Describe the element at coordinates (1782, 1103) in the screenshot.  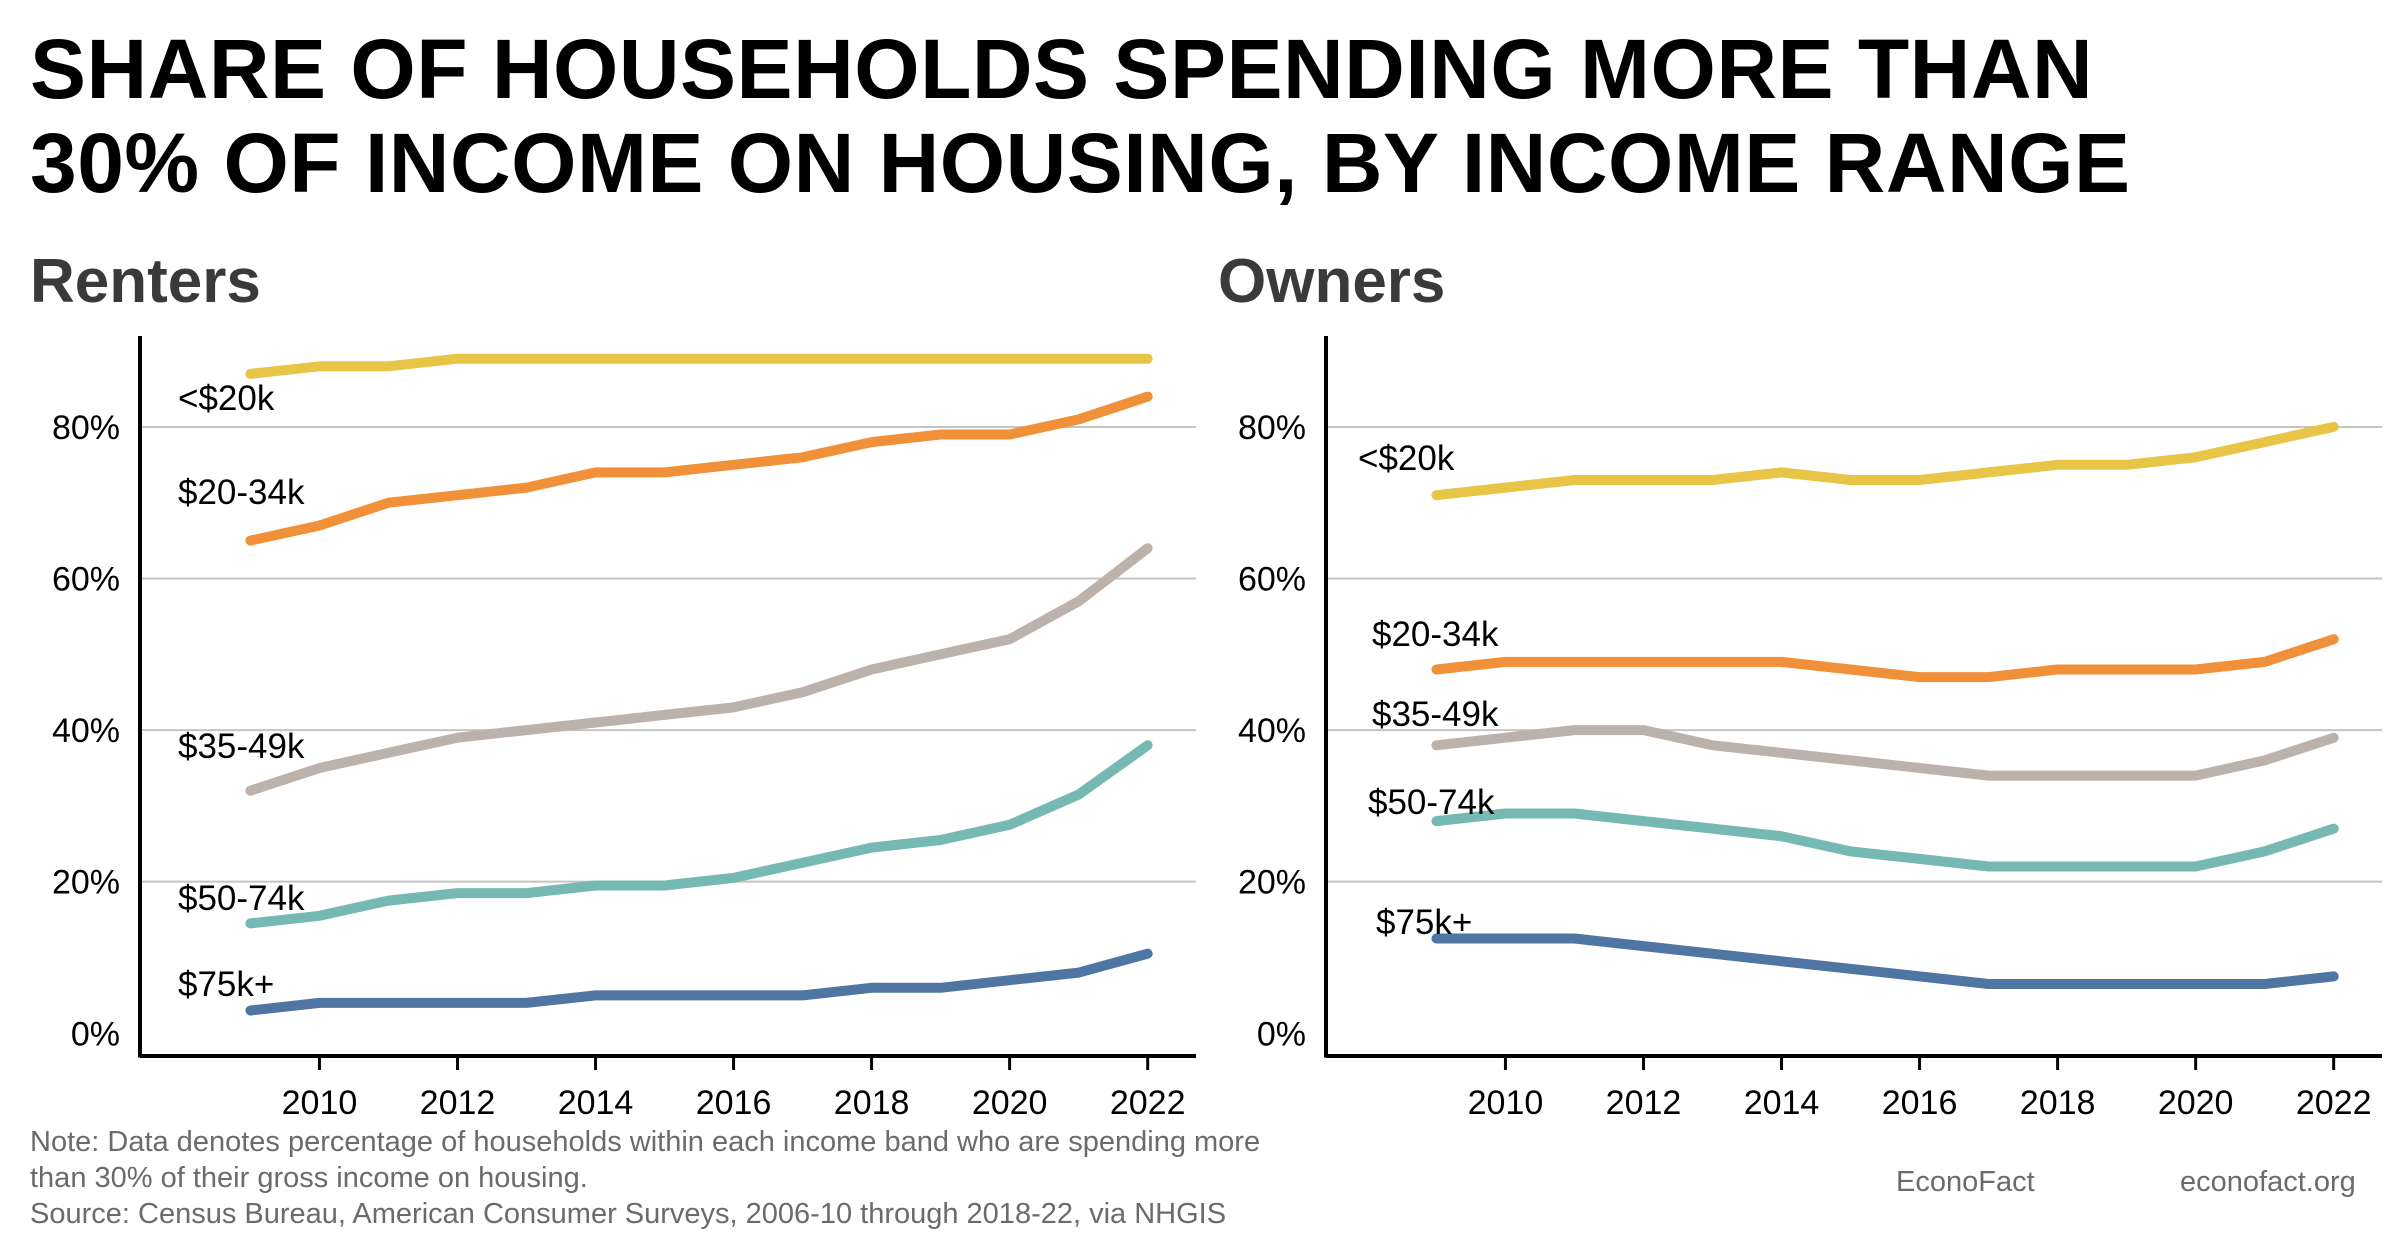
I see `owners-xtick-label: 2014` at that location.